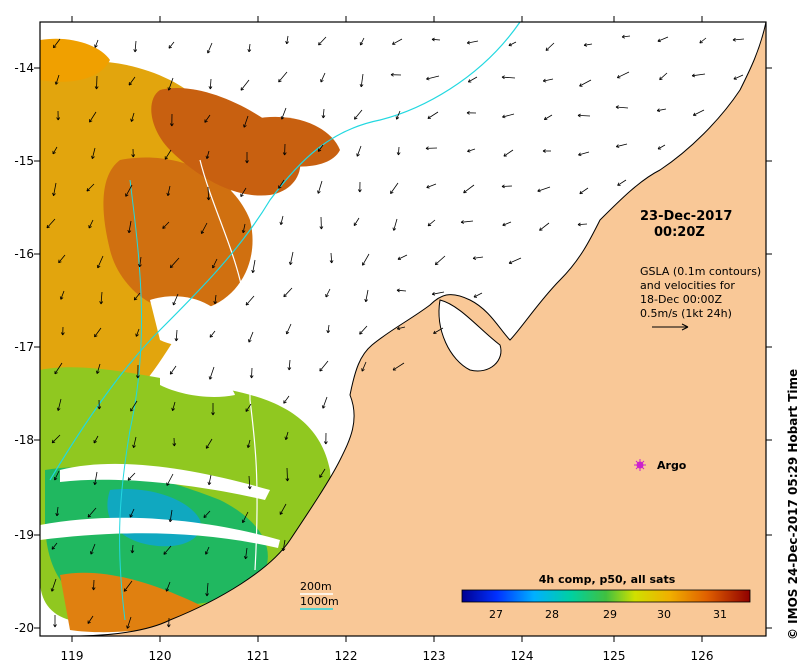  I want to click on x-tick-label: 125, so click(614, 656).